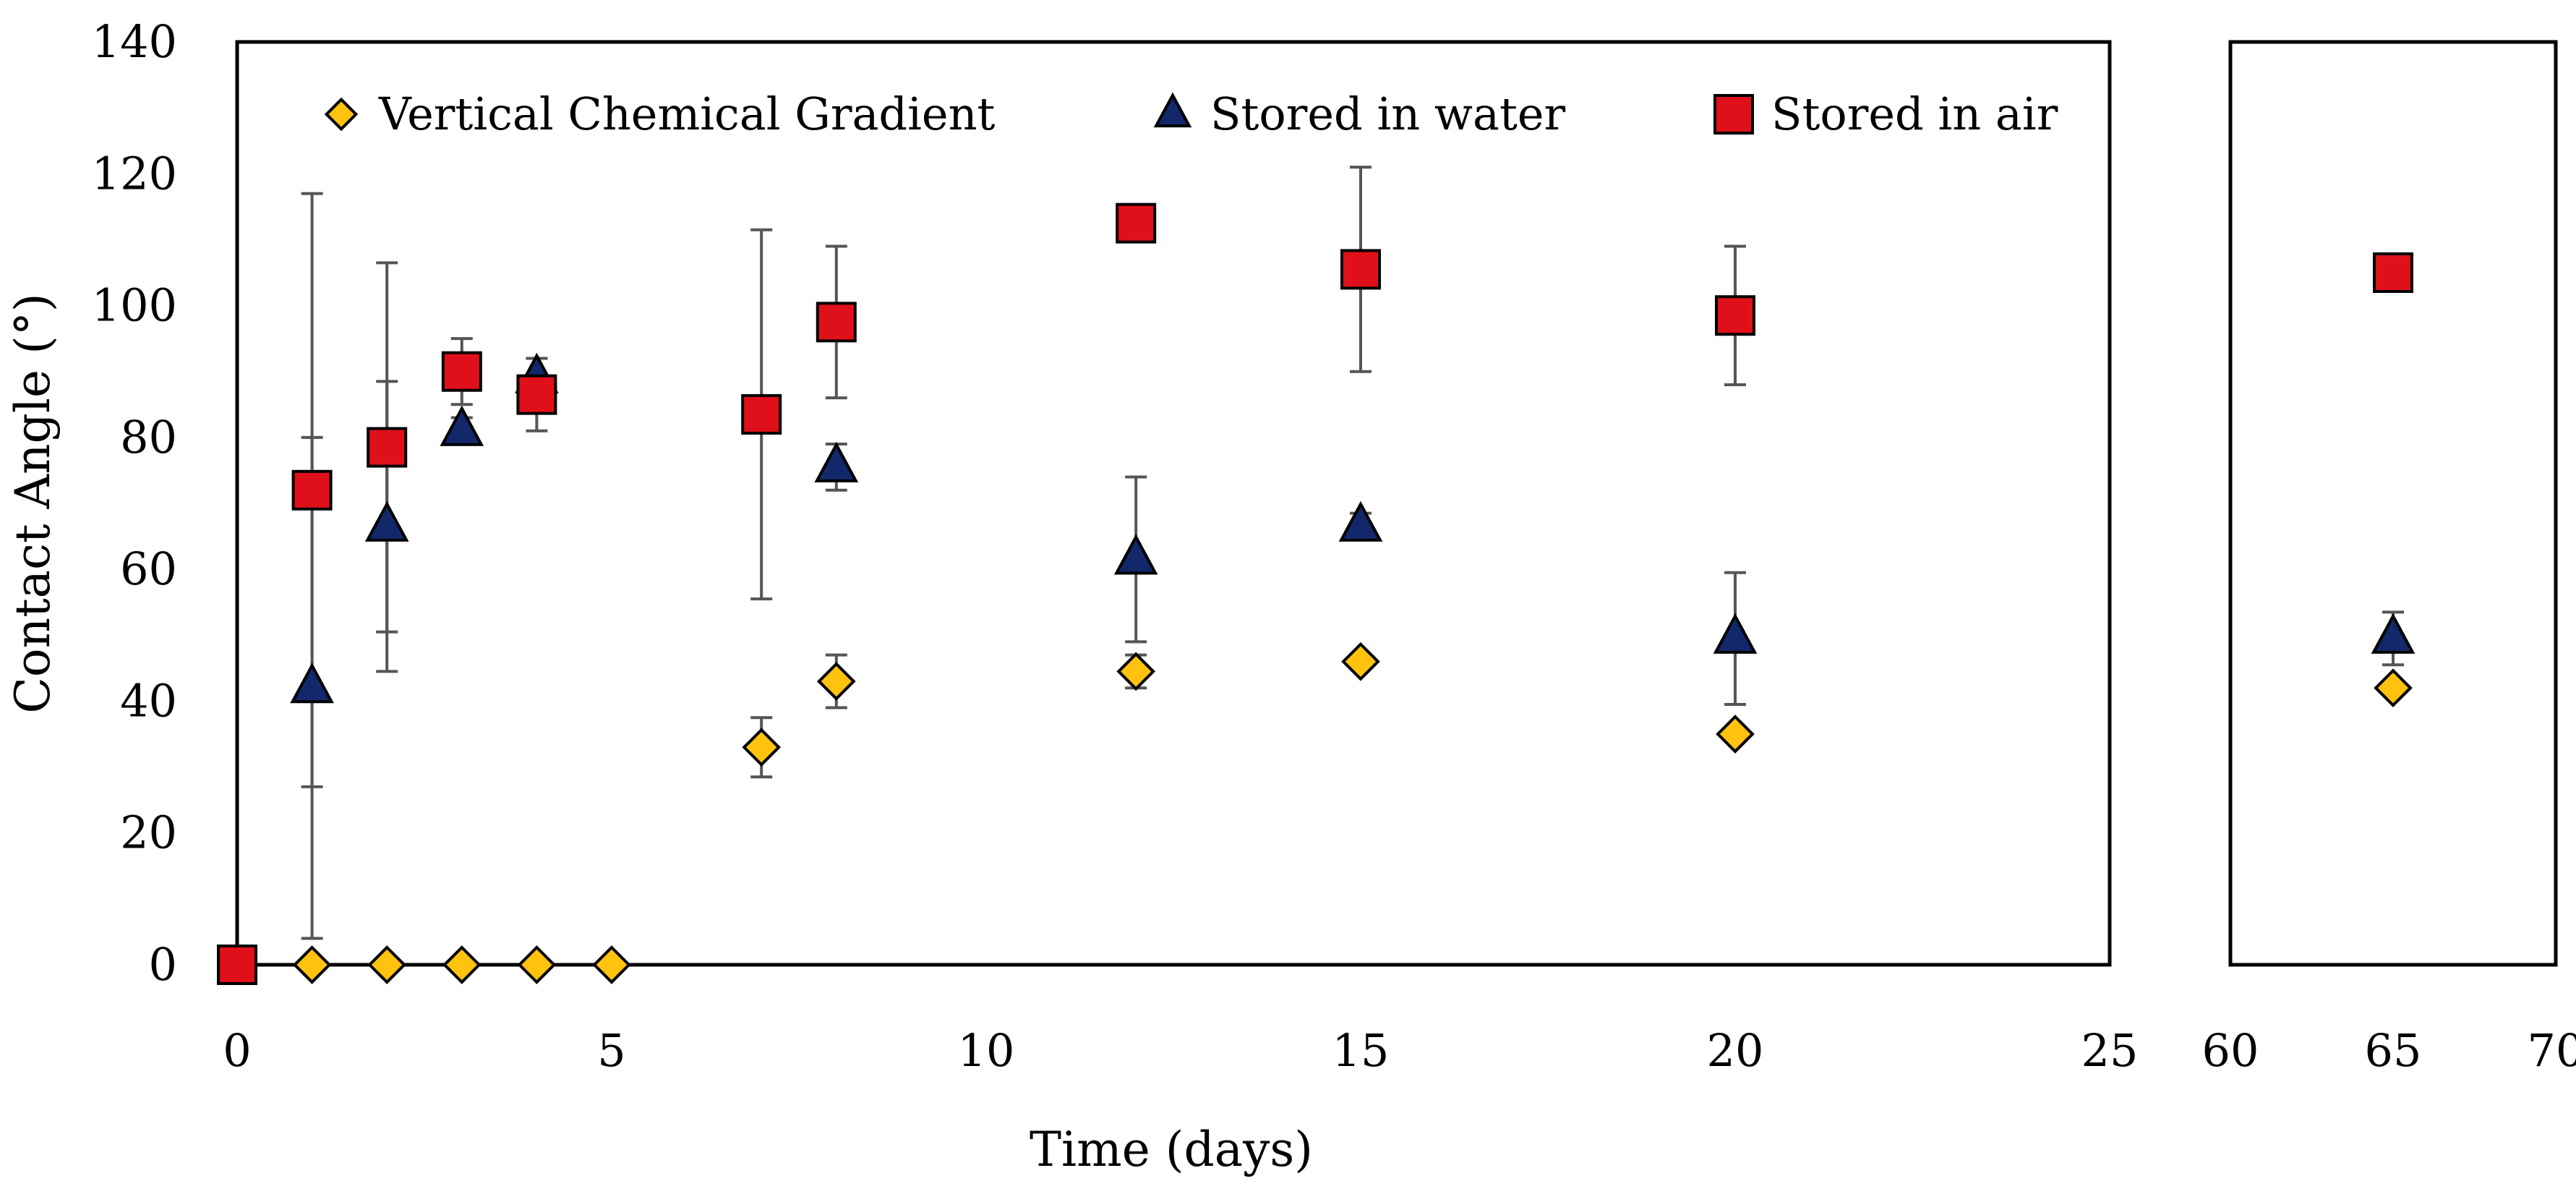 The width and height of the screenshot is (2576, 1202). What do you see at coordinates (1399, 1051) in the screenshot?
I see `x-tick-labels: 0 5 10 15 20 25 60 65 70` at bounding box center [1399, 1051].